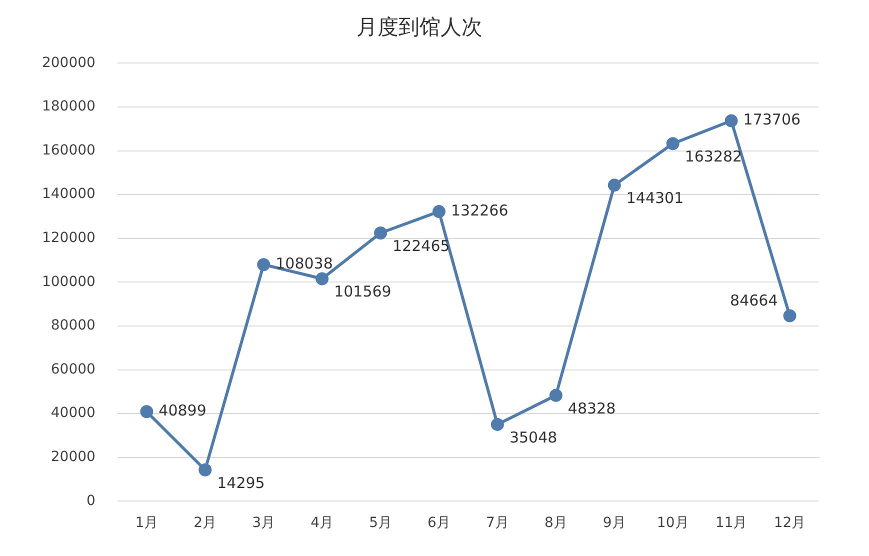 Image resolution: width=869 pixels, height=556 pixels. What do you see at coordinates (69, 62) in the screenshot?
I see `y-tick-label: 200000` at bounding box center [69, 62].